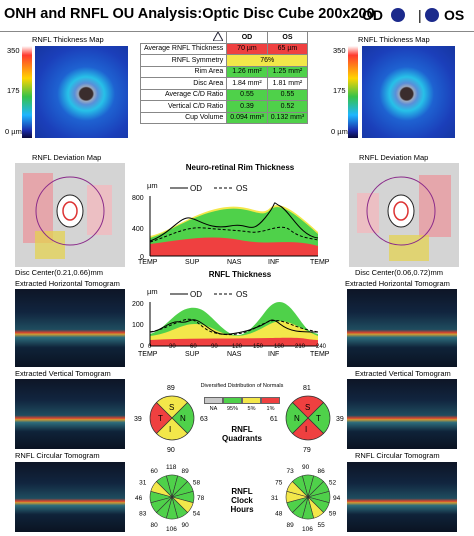 This screenshot has height=536, width=474. What do you see at coordinates (13, 131) in the screenshot?
I see `od-scale-bot: 0 µm` at bounding box center [13, 131].